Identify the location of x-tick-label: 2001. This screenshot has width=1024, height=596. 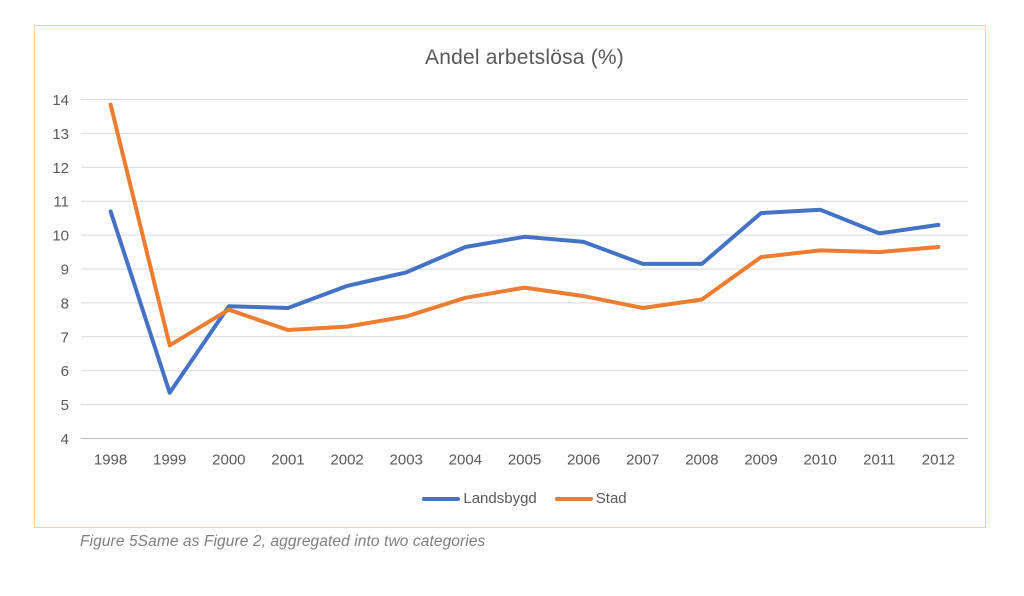
(287, 460).